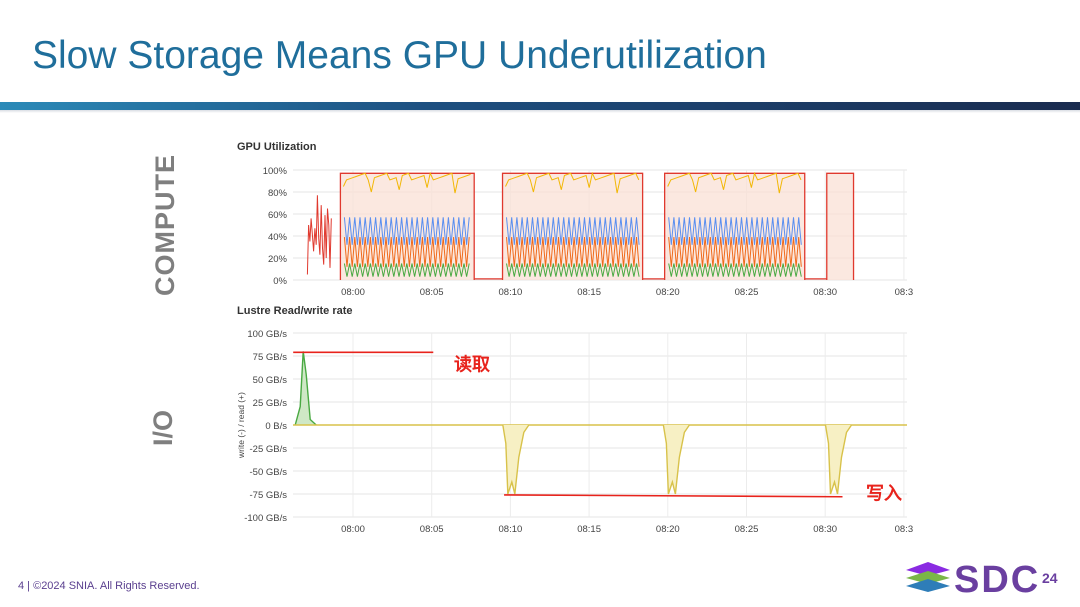 The image size is (1080, 607). I want to click on write-annotation: 写入, so click(884, 494).